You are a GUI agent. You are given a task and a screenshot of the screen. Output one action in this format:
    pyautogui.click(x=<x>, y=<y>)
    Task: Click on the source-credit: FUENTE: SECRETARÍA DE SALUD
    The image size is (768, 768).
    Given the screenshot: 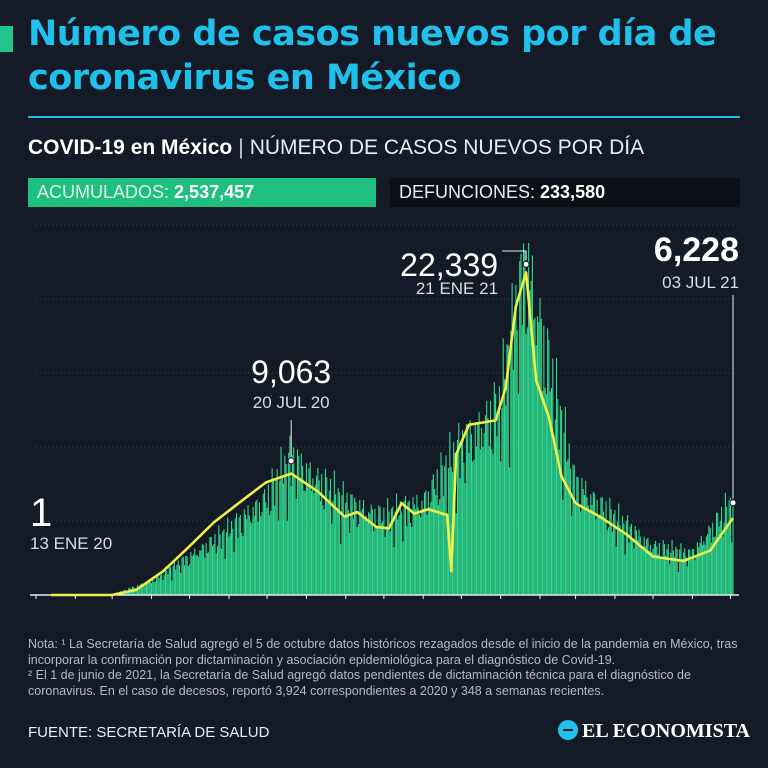 What is the action you would take?
    pyautogui.click(x=149, y=732)
    